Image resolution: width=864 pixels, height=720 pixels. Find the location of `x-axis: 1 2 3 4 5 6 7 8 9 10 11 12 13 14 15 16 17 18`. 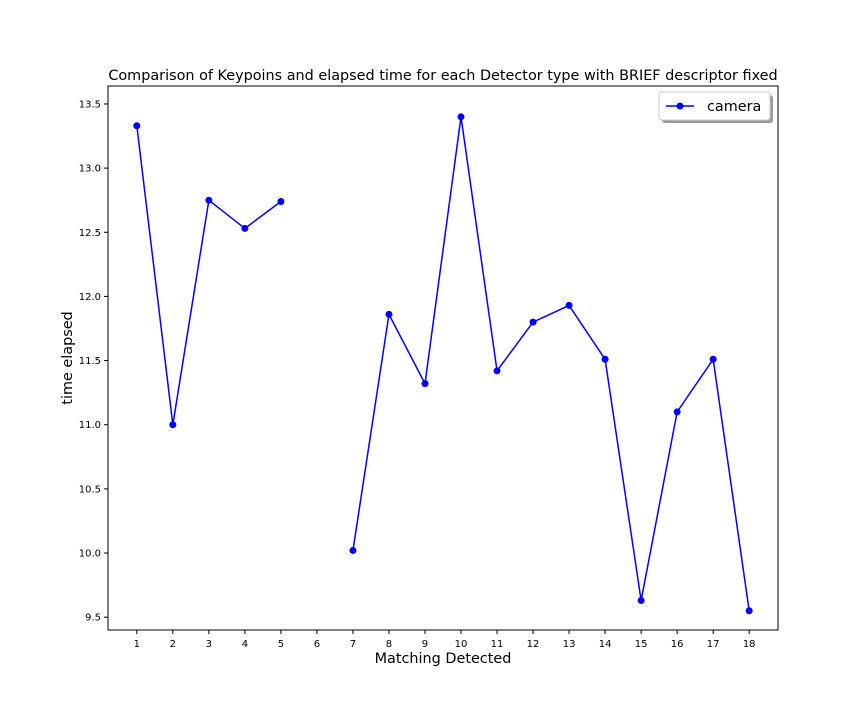

x-axis: 1 2 3 4 5 6 7 8 9 10 11 12 13 14 15 16 17 18 is located at coordinates (445, 640).